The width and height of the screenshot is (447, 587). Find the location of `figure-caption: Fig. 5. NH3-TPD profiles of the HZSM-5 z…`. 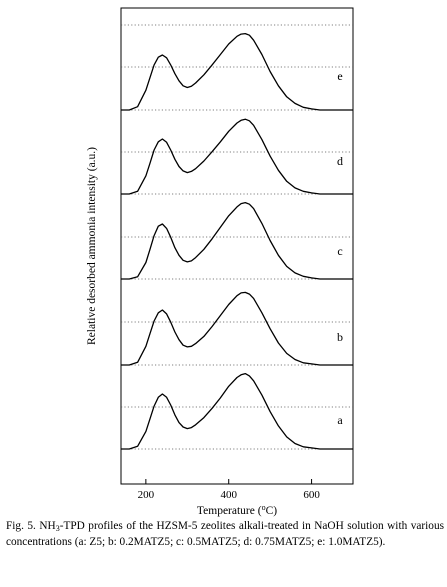

figure-caption: Fig. 5. NH3-TPD profiles of the HZSM-5 z… is located at coordinates (225, 534).